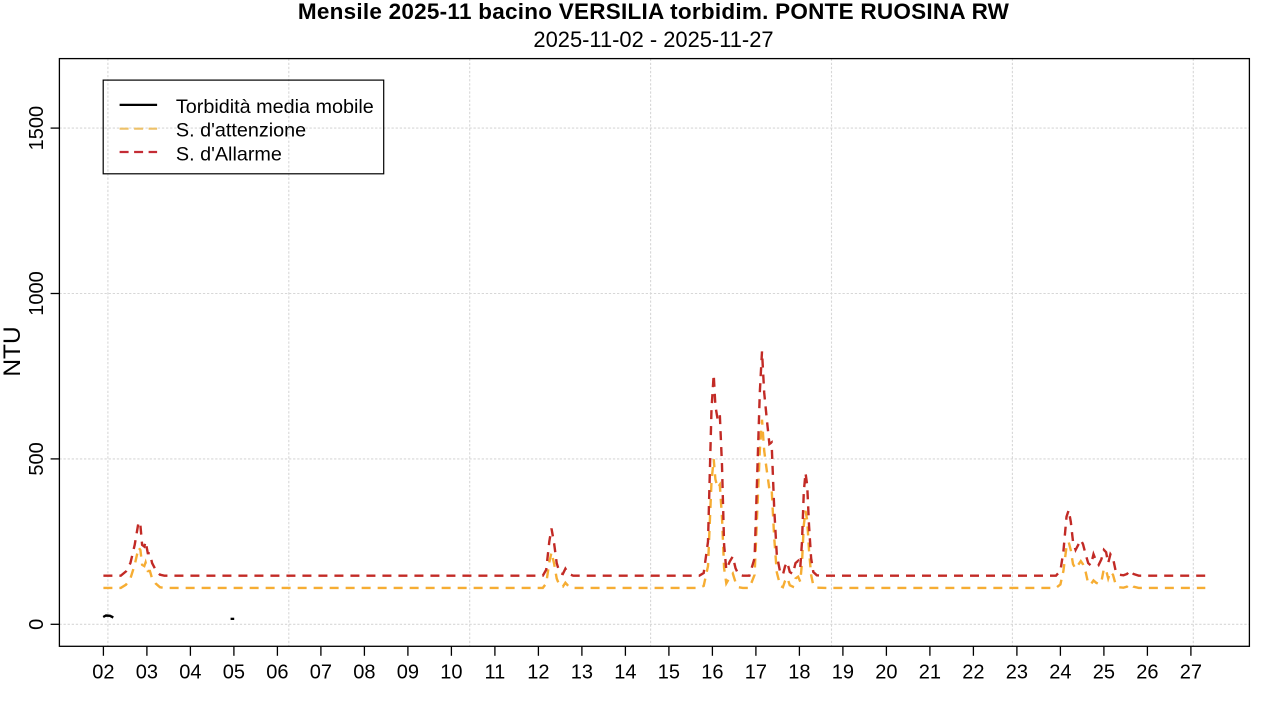 This screenshot has width=1280, height=725. What do you see at coordinates (495, 672) in the screenshot?
I see `svg-text: 11` at bounding box center [495, 672].